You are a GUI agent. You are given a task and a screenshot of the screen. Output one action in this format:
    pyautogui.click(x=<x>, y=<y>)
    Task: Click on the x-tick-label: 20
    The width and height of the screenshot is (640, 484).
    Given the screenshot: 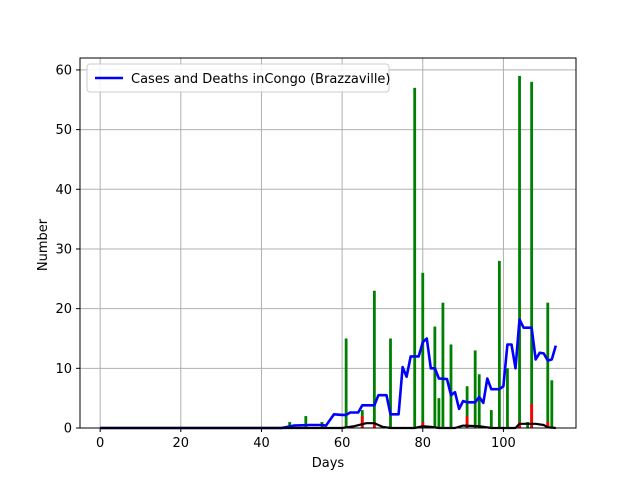 What is the action you would take?
    pyautogui.click(x=181, y=443)
    